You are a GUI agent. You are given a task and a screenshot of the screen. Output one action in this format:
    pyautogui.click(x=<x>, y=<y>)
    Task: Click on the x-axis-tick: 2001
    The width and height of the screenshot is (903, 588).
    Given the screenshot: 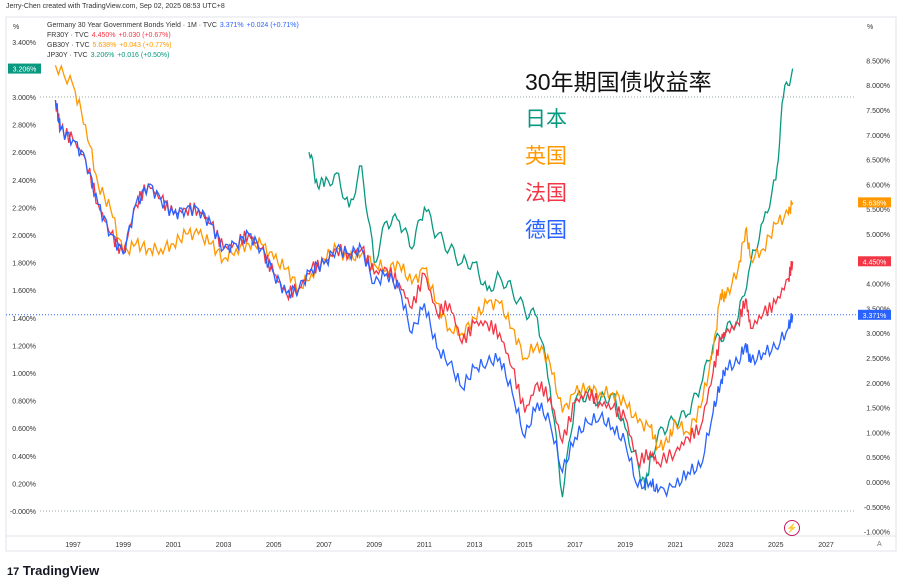 What is the action you would take?
    pyautogui.click(x=174, y=545)
    